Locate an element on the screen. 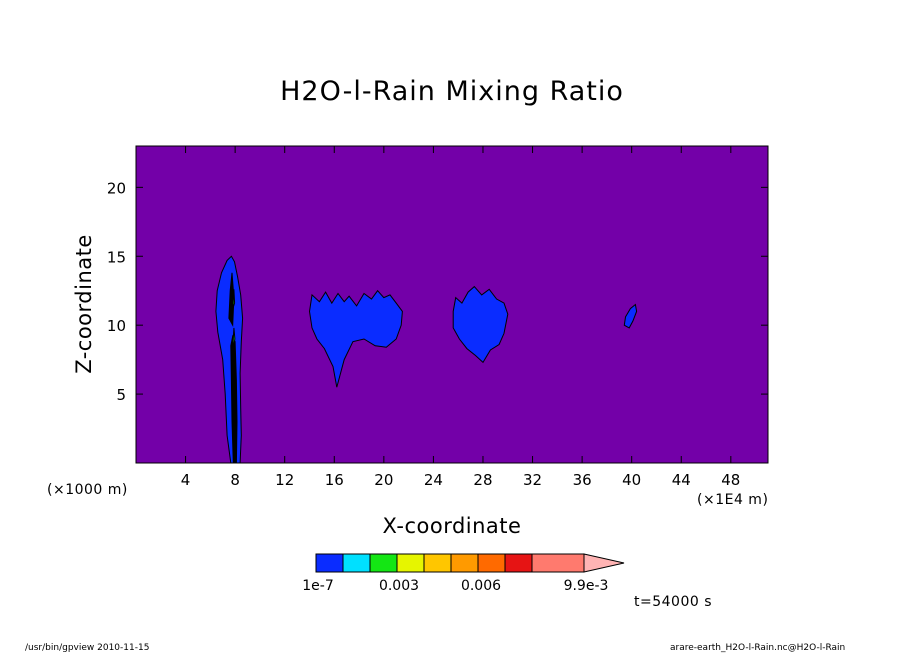 The width and height of the screenshot is (904, 654). footer-left: /usr/bin/gpview 2010-11-15 is located at coordinates (87, 648).